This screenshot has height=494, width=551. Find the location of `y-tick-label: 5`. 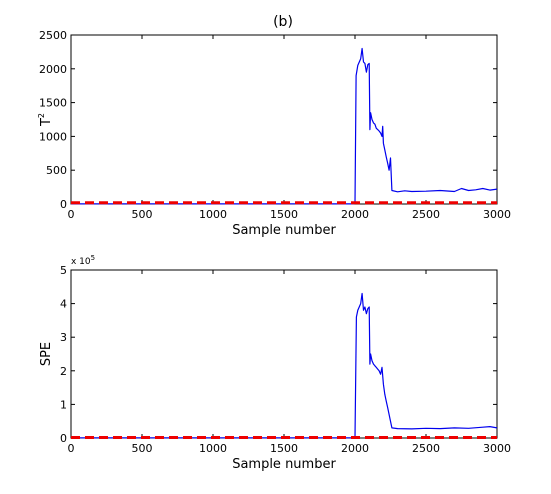

y-tick-label: 5 is located at coordinates (63, 270).